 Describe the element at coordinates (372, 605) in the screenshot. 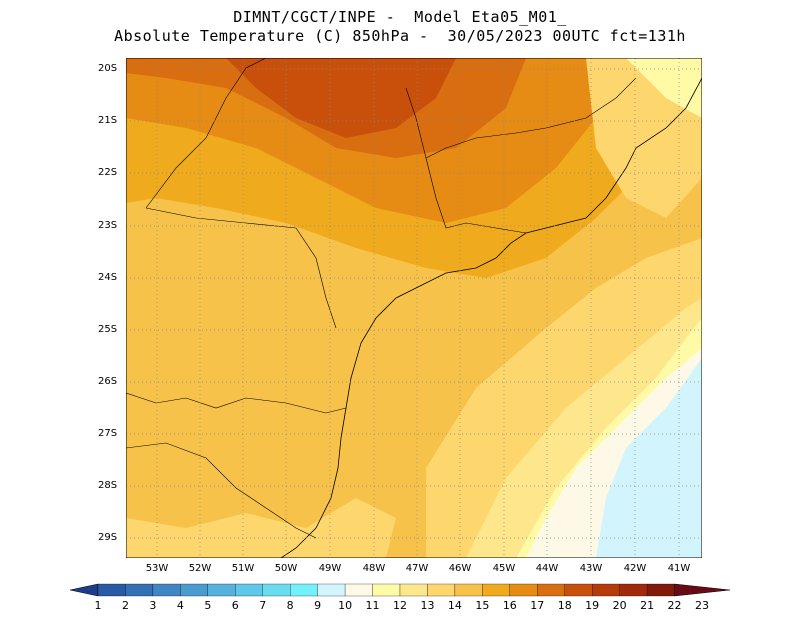

I see `colorbar-label: 11` at that location.